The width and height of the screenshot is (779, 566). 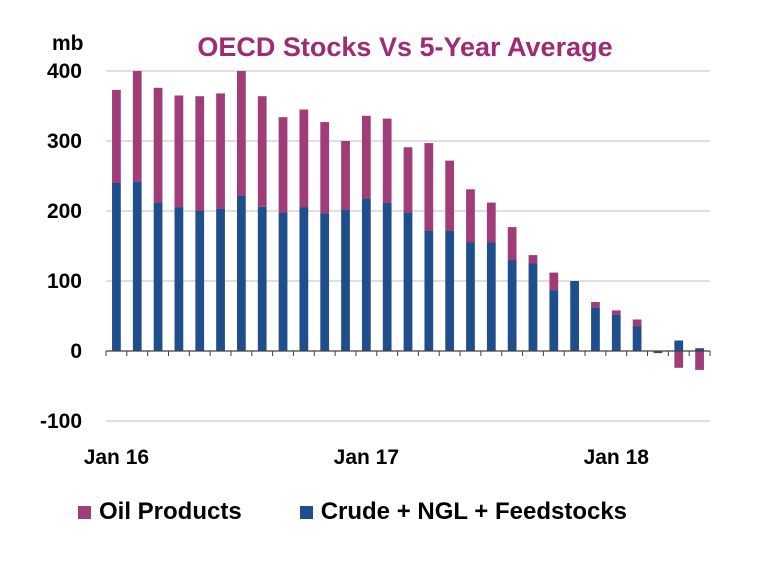 I want to click on legend: Oil Products Crude + NGL + Feedstocks, so click(x=381, y=512).